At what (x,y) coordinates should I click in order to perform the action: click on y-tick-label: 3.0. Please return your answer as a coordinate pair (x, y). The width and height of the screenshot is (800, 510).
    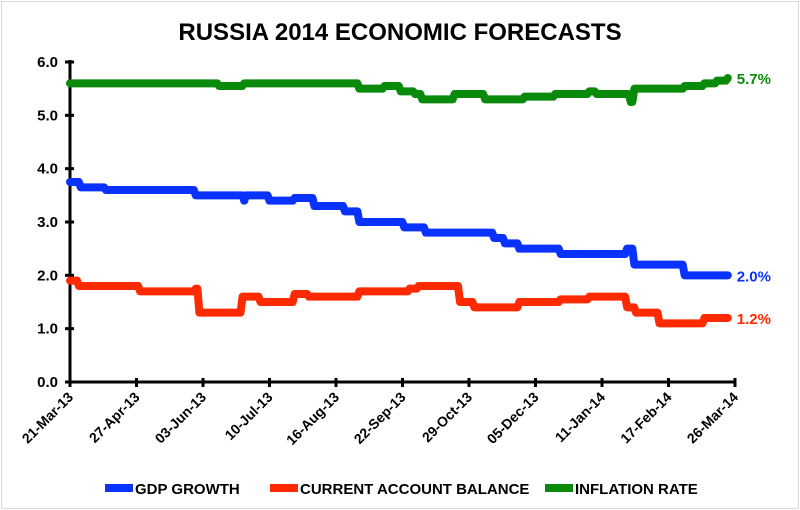
    Looking at the image, I should click on (47, 222).